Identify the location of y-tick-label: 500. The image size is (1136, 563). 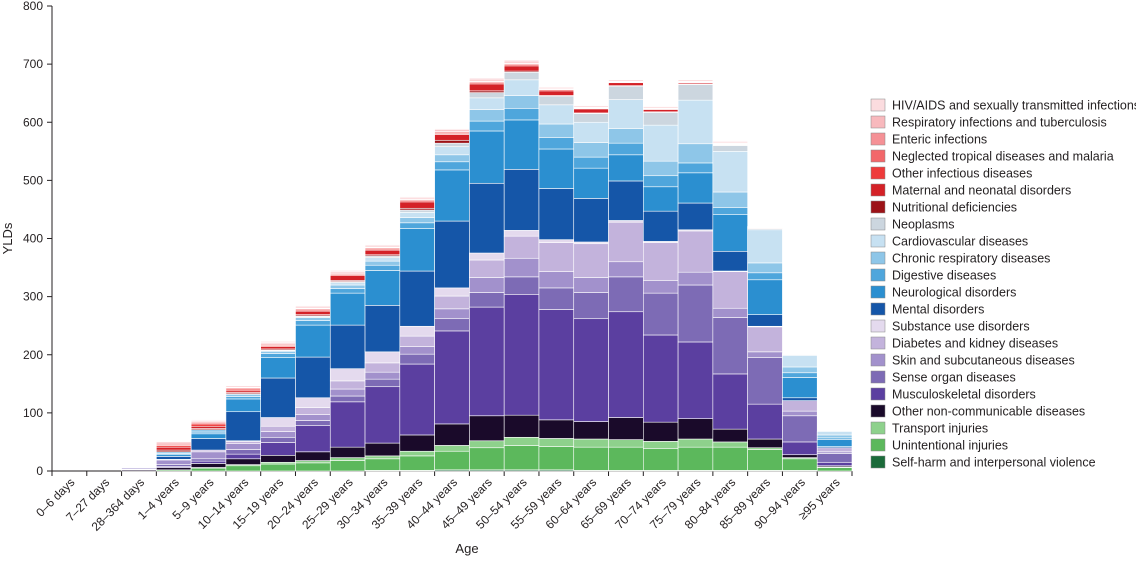
(33, 180).